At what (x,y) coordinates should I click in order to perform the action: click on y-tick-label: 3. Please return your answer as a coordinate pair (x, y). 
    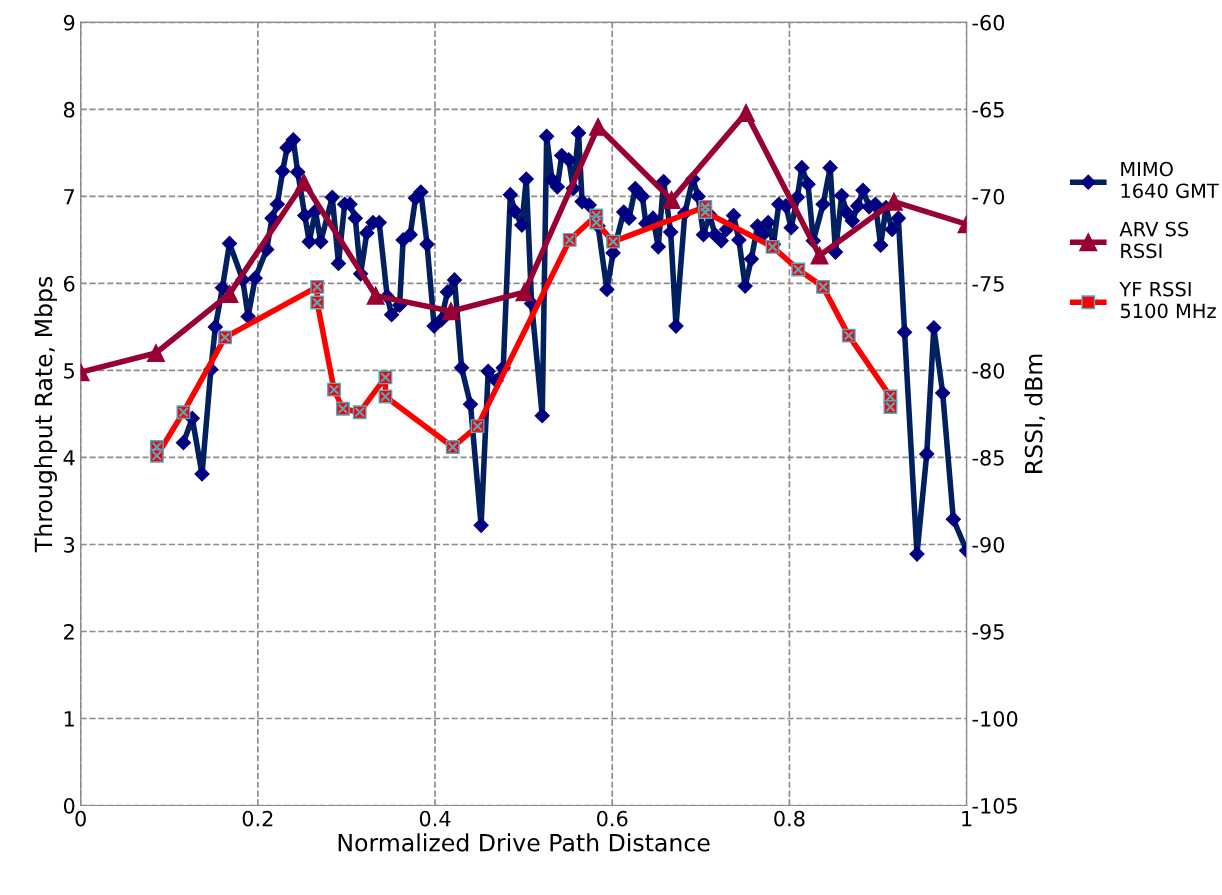
    Looking at the image, I should click on (69, 544).